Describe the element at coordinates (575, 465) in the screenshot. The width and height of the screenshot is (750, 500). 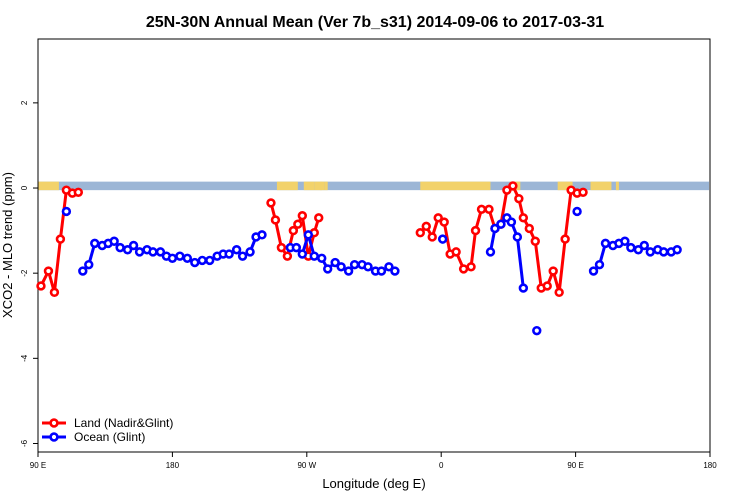
I see `x-tick-label-4: 90 E` at that location.